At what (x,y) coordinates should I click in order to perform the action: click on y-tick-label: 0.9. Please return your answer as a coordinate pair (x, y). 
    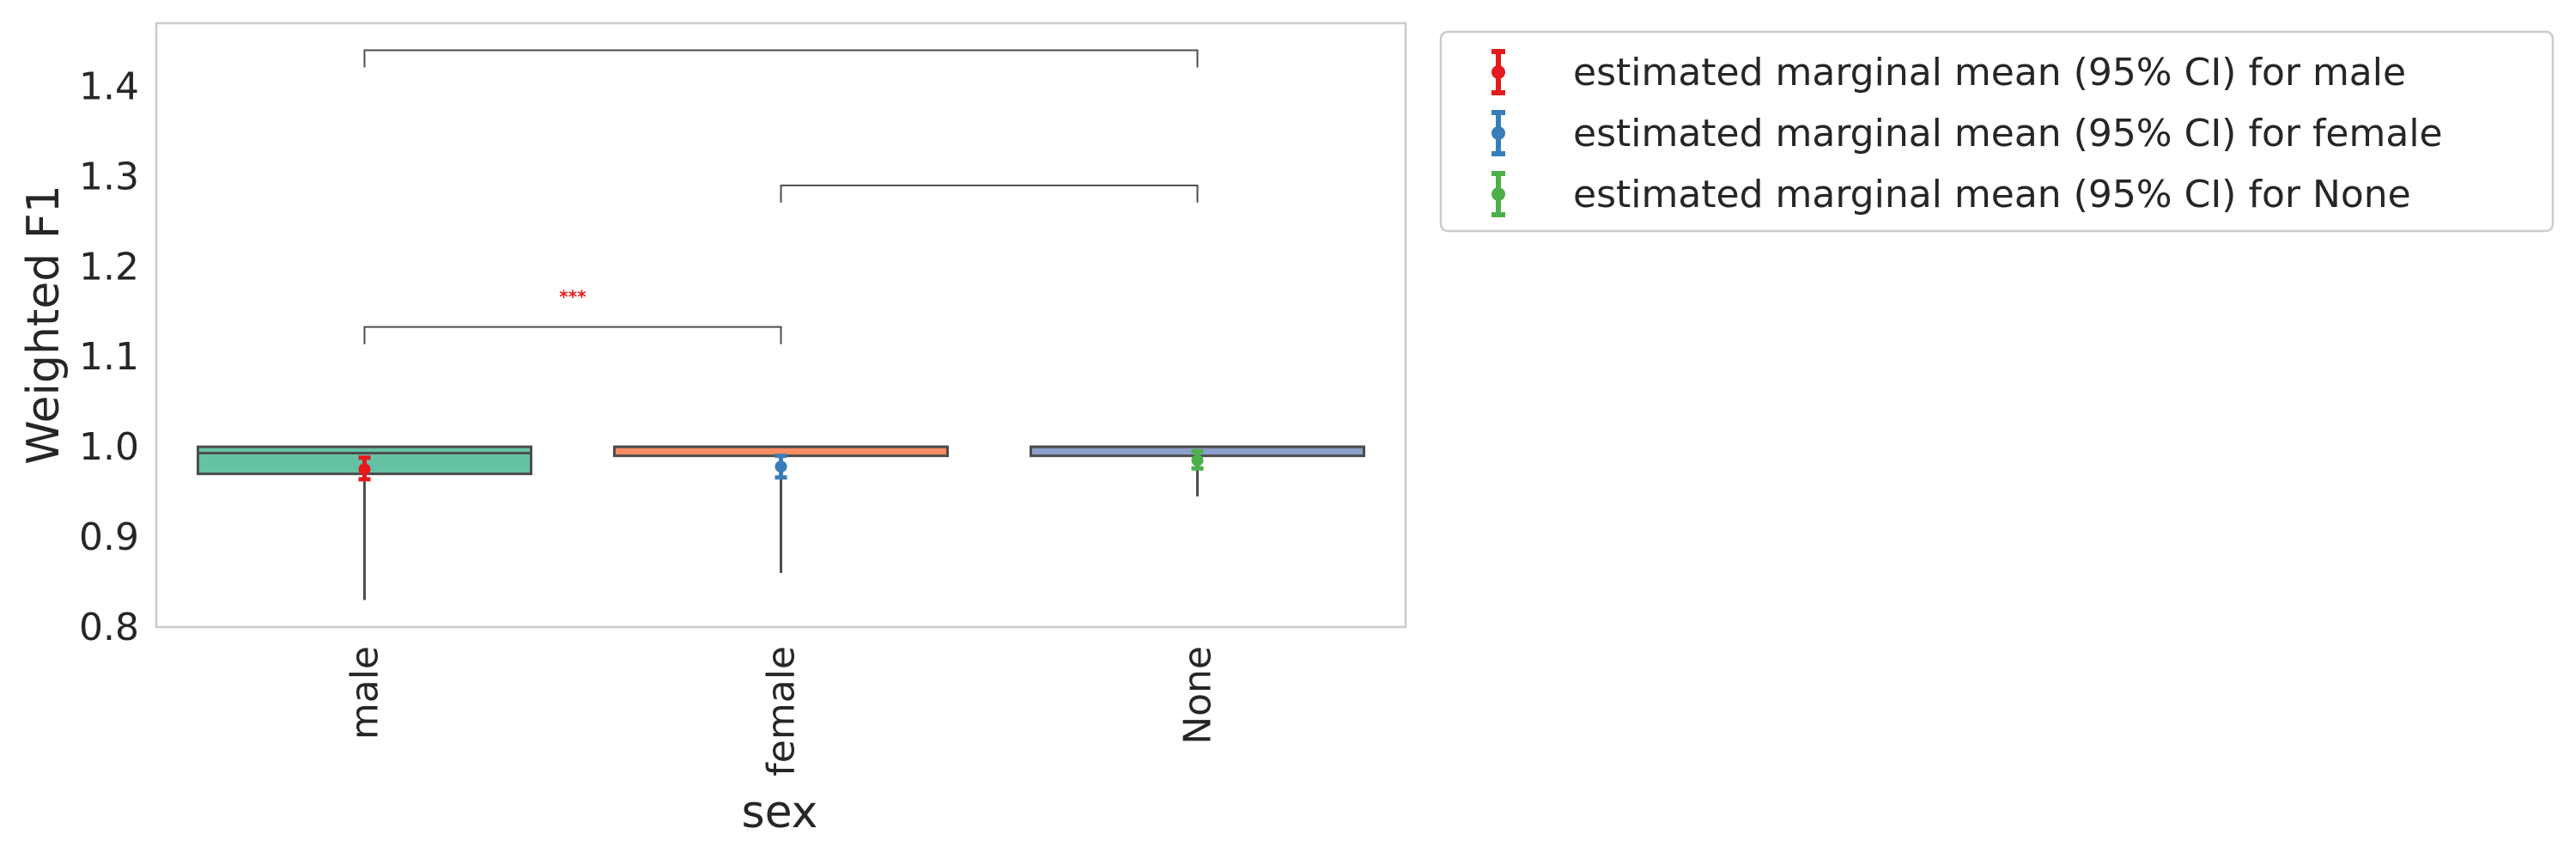
    Looking at the image, I should click on (109, 537).